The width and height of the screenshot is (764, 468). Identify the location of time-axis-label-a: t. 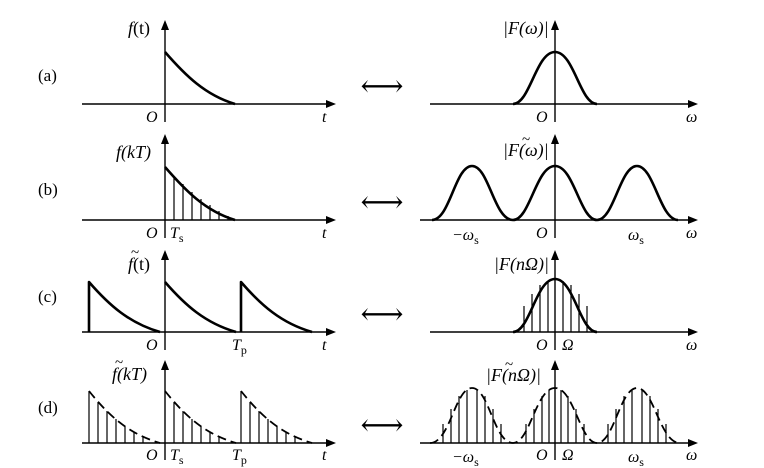
(324, 117).